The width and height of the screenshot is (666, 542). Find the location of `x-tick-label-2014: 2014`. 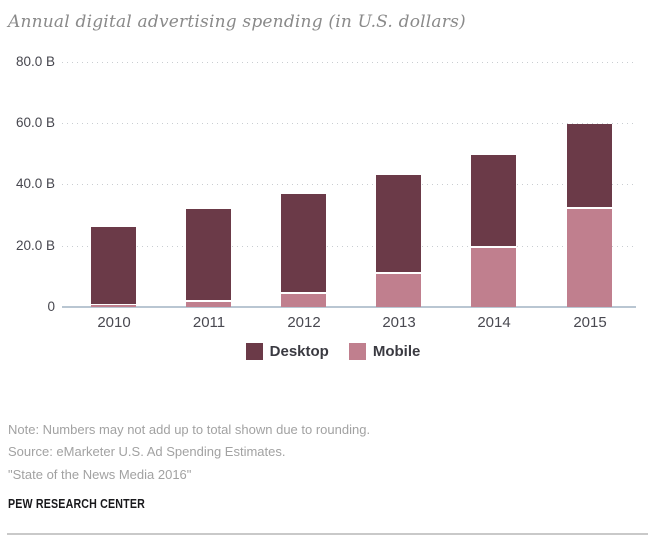

x-tick-label-2014: 2014 is located at coordinates (494, 322).